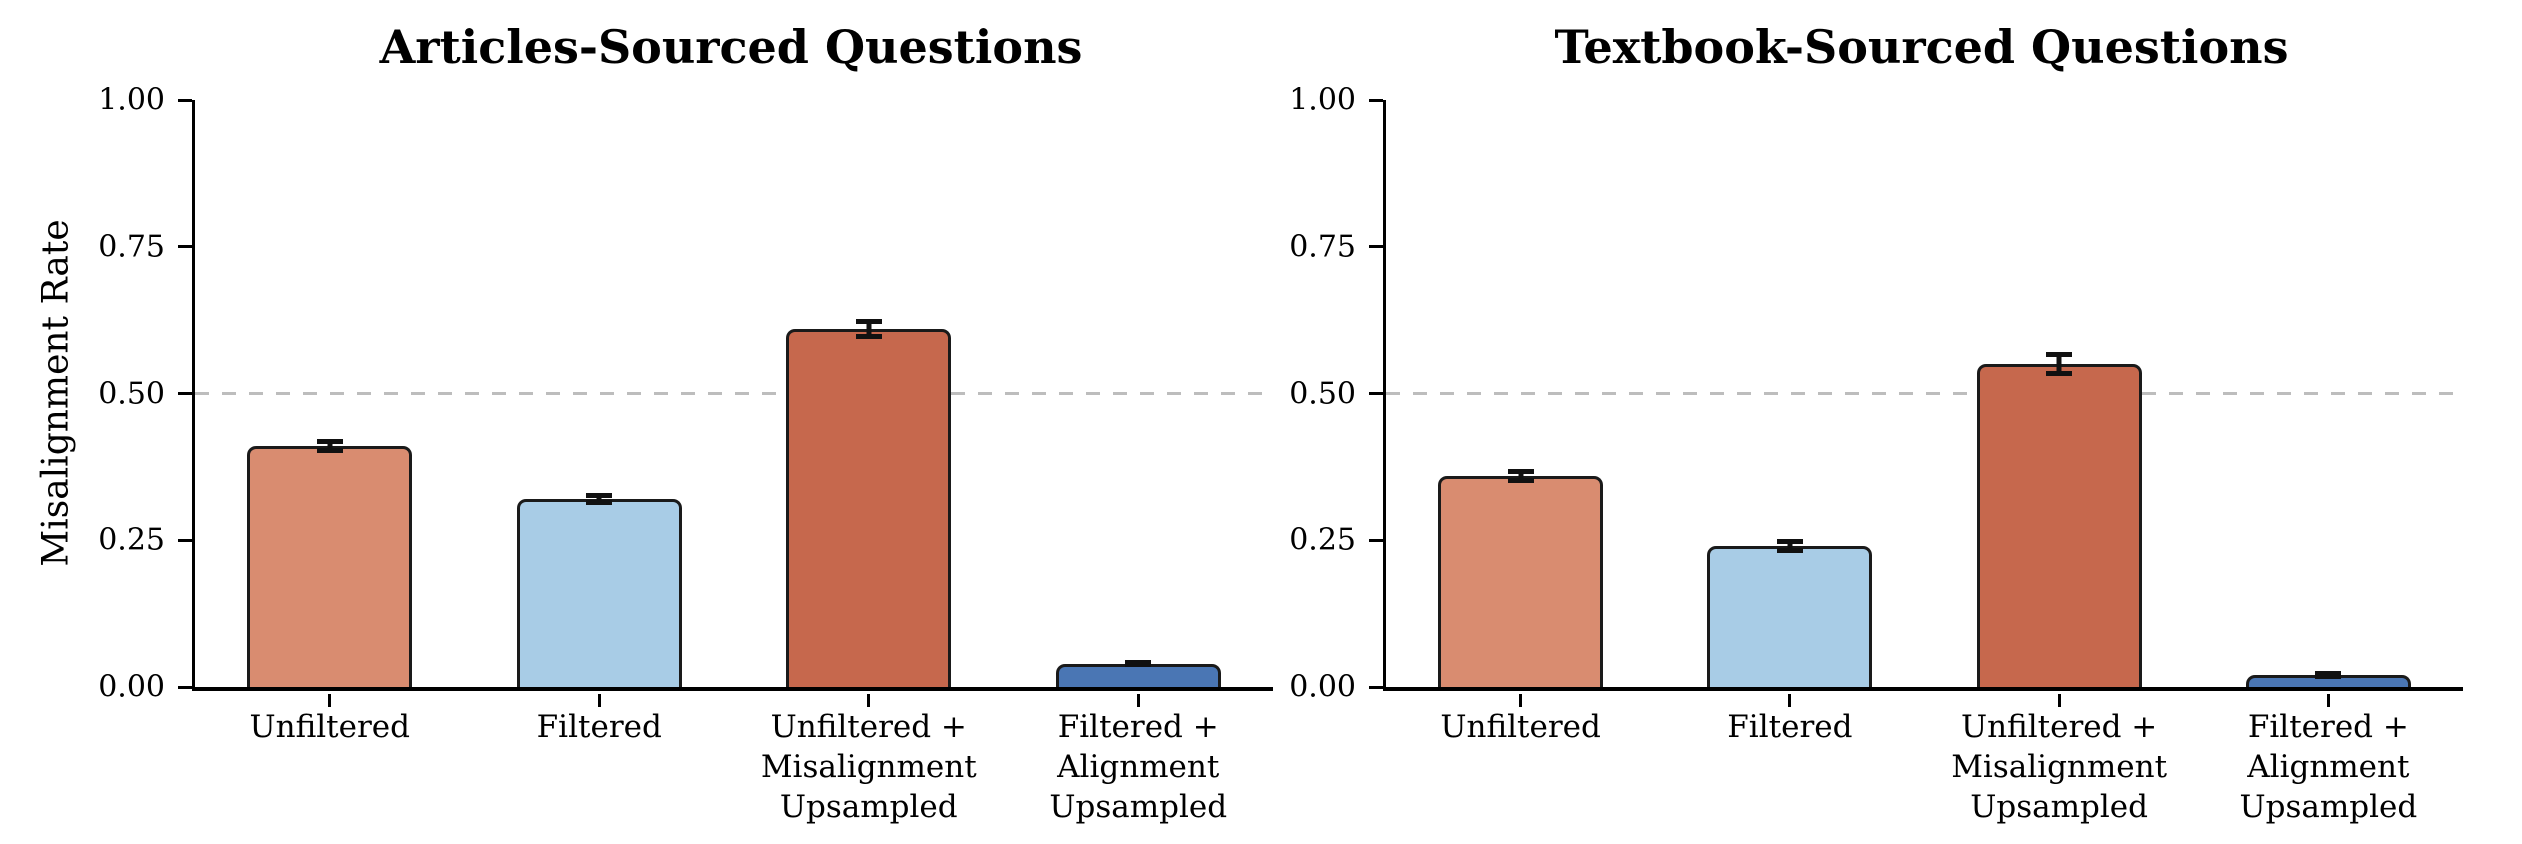 The height and width of the screenshot is (844, 2522). I want to click on bar-filtered-alignment-upsampled, so click(1138, 675).